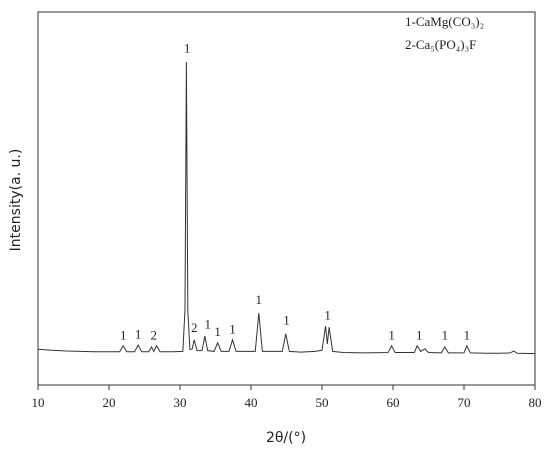 The width and height of the screenshot is (550, 460). Describe the element at coordinates (251, 402) in the screenshot. I see `x-tick-label: 40` at that location.